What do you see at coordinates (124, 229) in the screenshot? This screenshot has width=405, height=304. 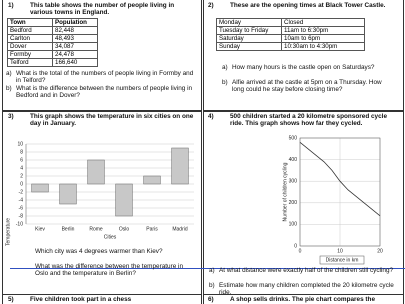 I see `x-tick-label: Oslo` at bounding box center [124, 229].